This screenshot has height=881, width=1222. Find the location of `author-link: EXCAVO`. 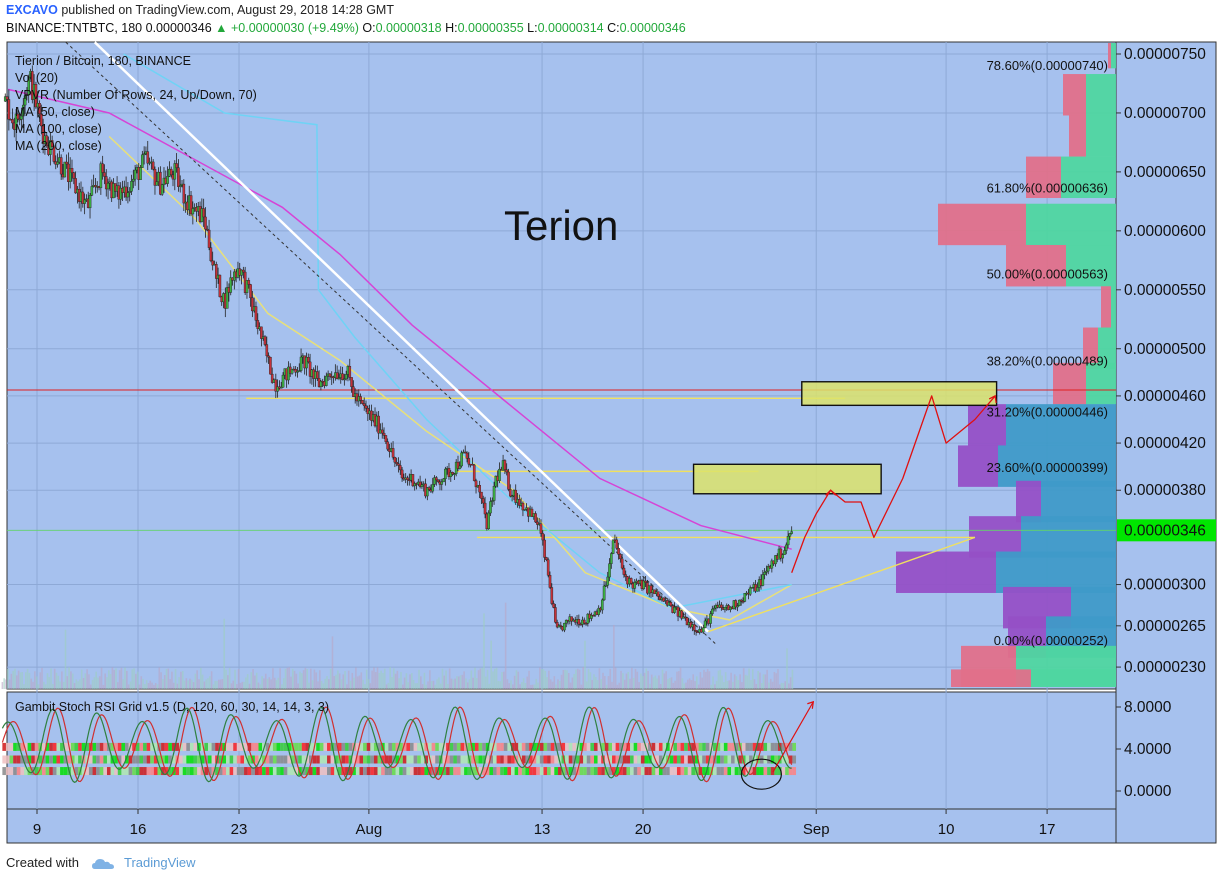

author-link: EXCAVO is located at coordinates (32, 10).